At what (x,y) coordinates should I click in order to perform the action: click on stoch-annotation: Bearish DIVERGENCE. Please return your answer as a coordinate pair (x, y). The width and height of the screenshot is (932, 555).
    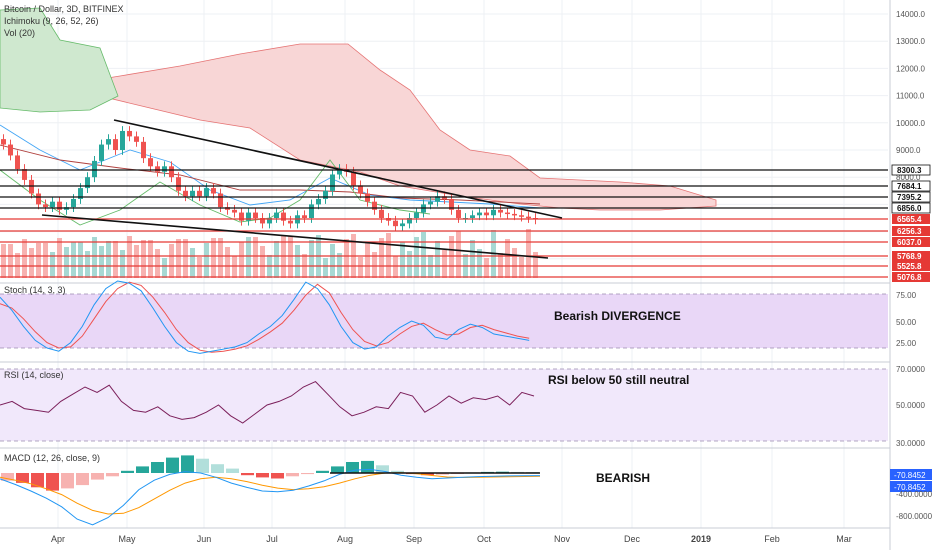
    Looking at the image, I should click on (617, 316).